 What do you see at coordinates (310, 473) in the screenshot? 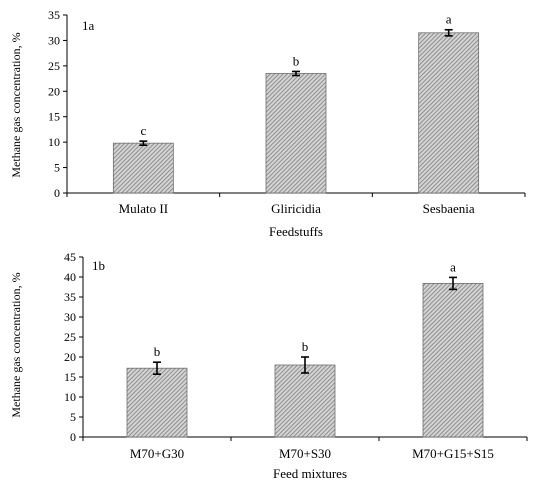
I see `x-axis-title: Feed mixtures` at bounding box center [310, 473].